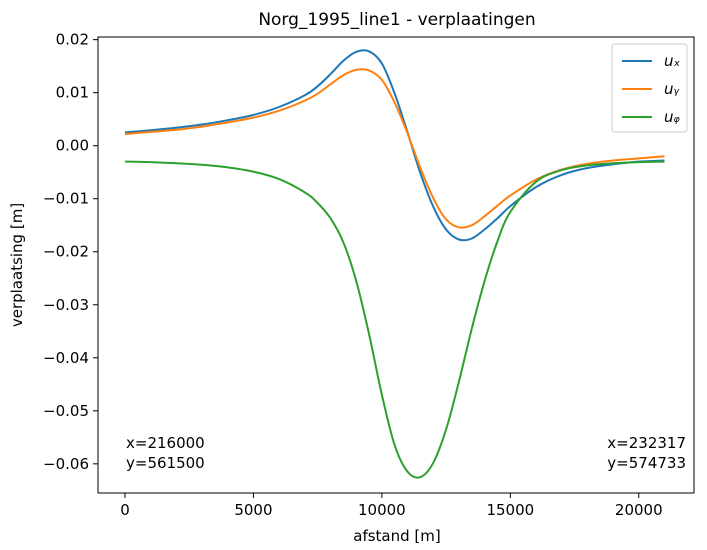 The image size is (707, 550). What do you see at coordinates (66, 358) in the screenshot?
I see `y-tick-label: −0.04` at bounding box center [66, 358].